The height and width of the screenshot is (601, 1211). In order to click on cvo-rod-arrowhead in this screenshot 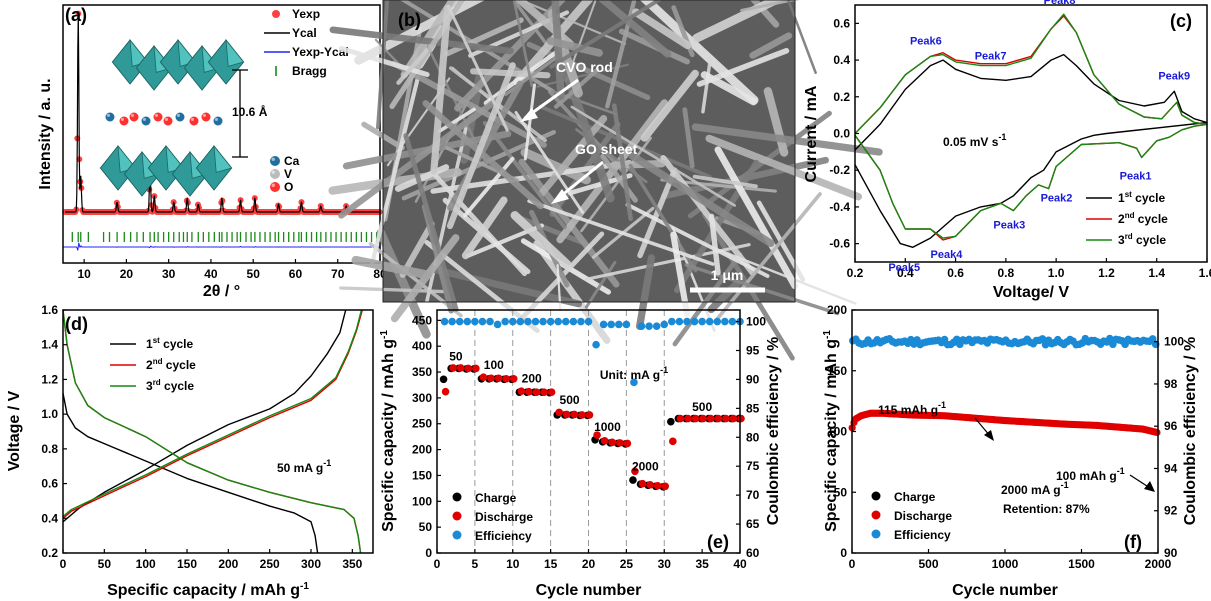, I will do `click(529, 115)`.